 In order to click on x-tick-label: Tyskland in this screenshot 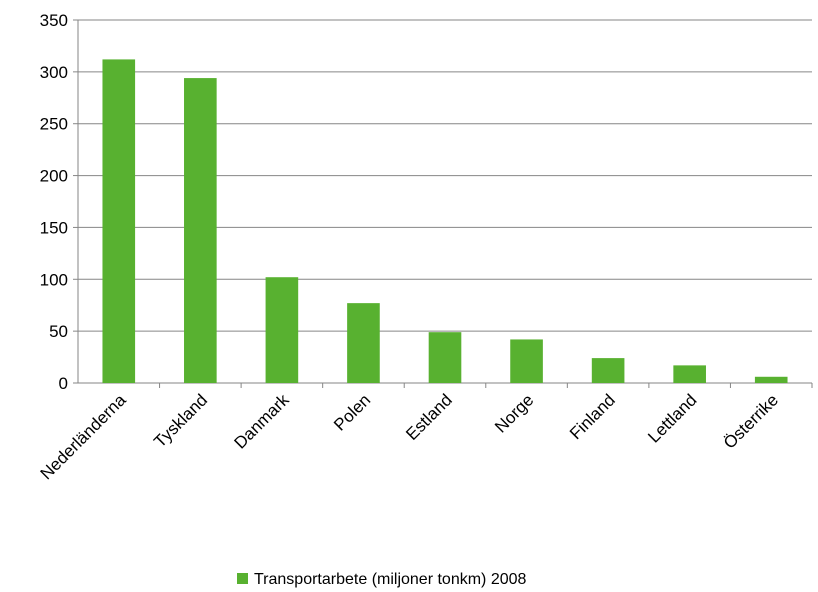, I will do `click(180, 420)`.